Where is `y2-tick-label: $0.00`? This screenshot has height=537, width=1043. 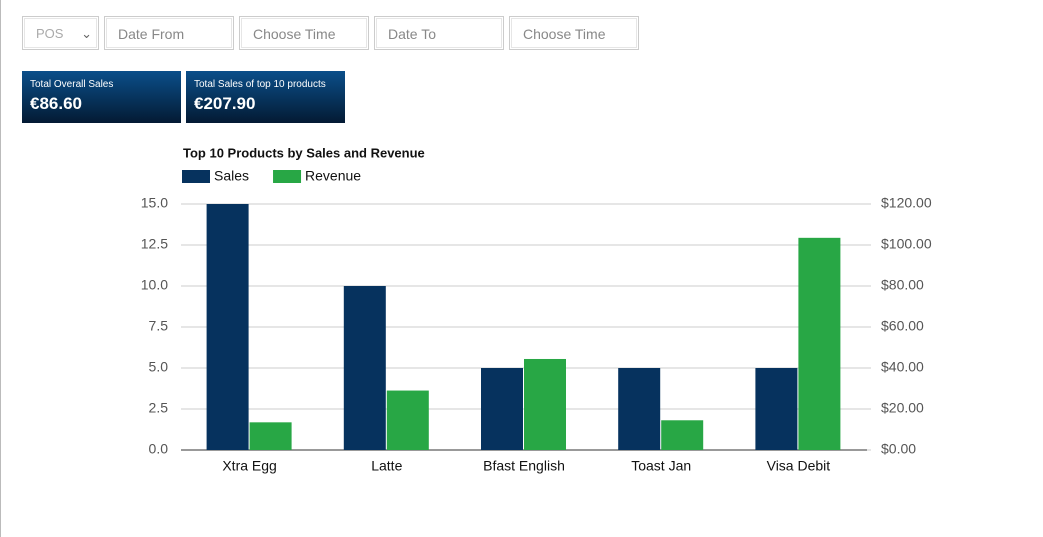
y2-tick-label: $0.00 is located at coordinates (898, 449).